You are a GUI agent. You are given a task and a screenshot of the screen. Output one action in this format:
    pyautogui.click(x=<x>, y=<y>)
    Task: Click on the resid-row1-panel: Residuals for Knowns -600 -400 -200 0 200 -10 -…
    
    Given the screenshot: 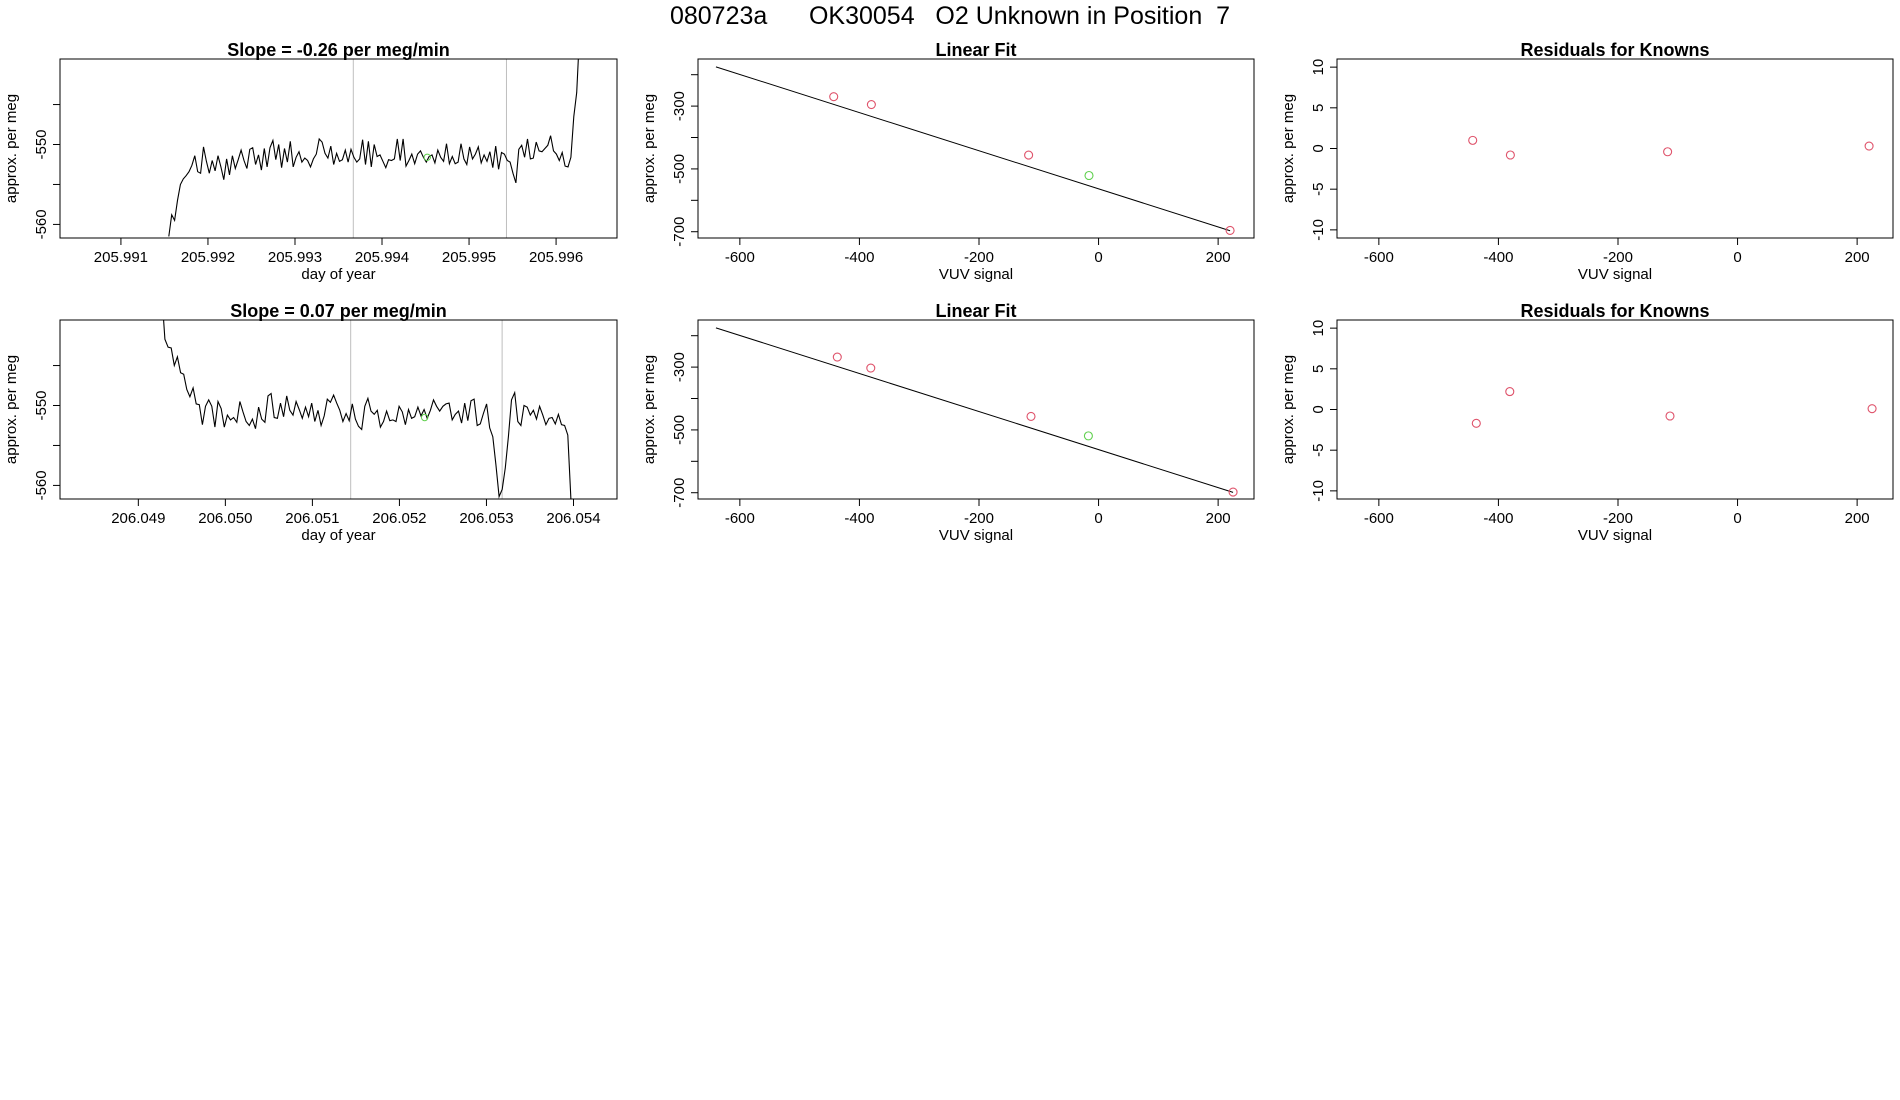 What is the action you would take?
    pyautogui.click(x=1587, y=161)
    